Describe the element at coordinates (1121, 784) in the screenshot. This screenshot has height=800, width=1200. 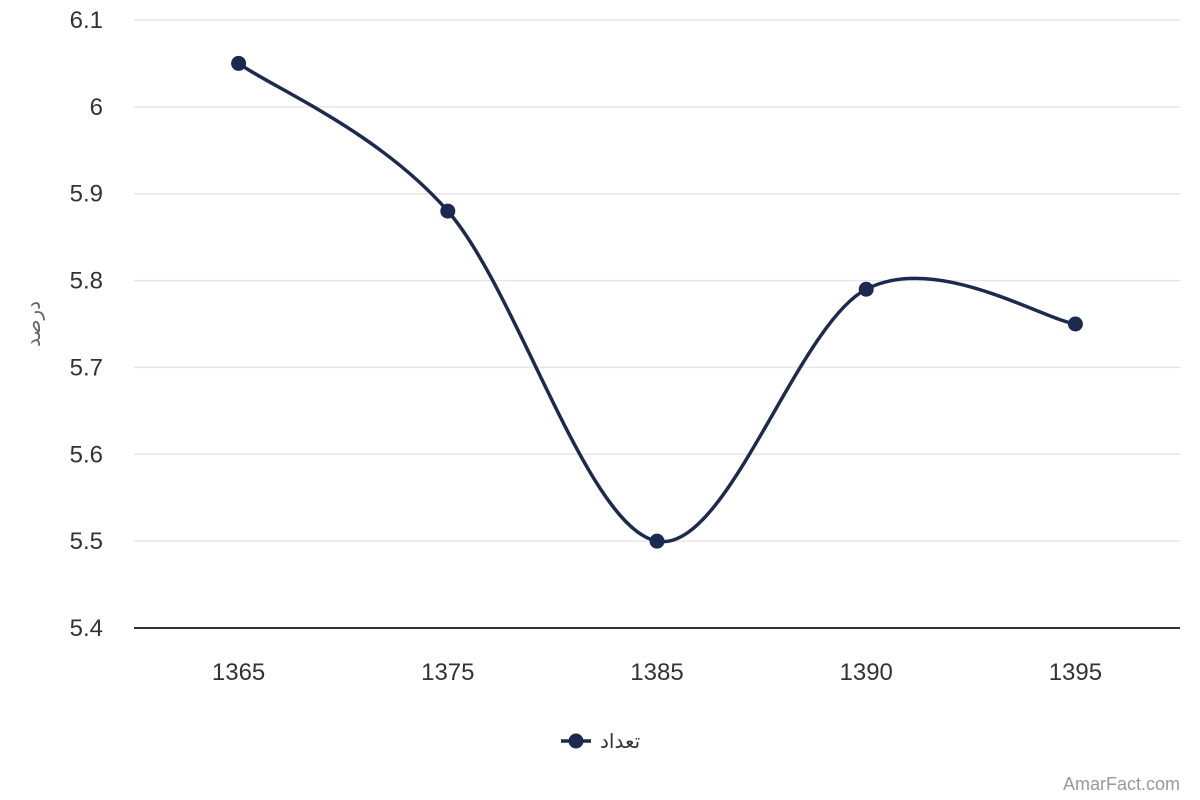
I see `credit-text: AmarFact.com` at that location.